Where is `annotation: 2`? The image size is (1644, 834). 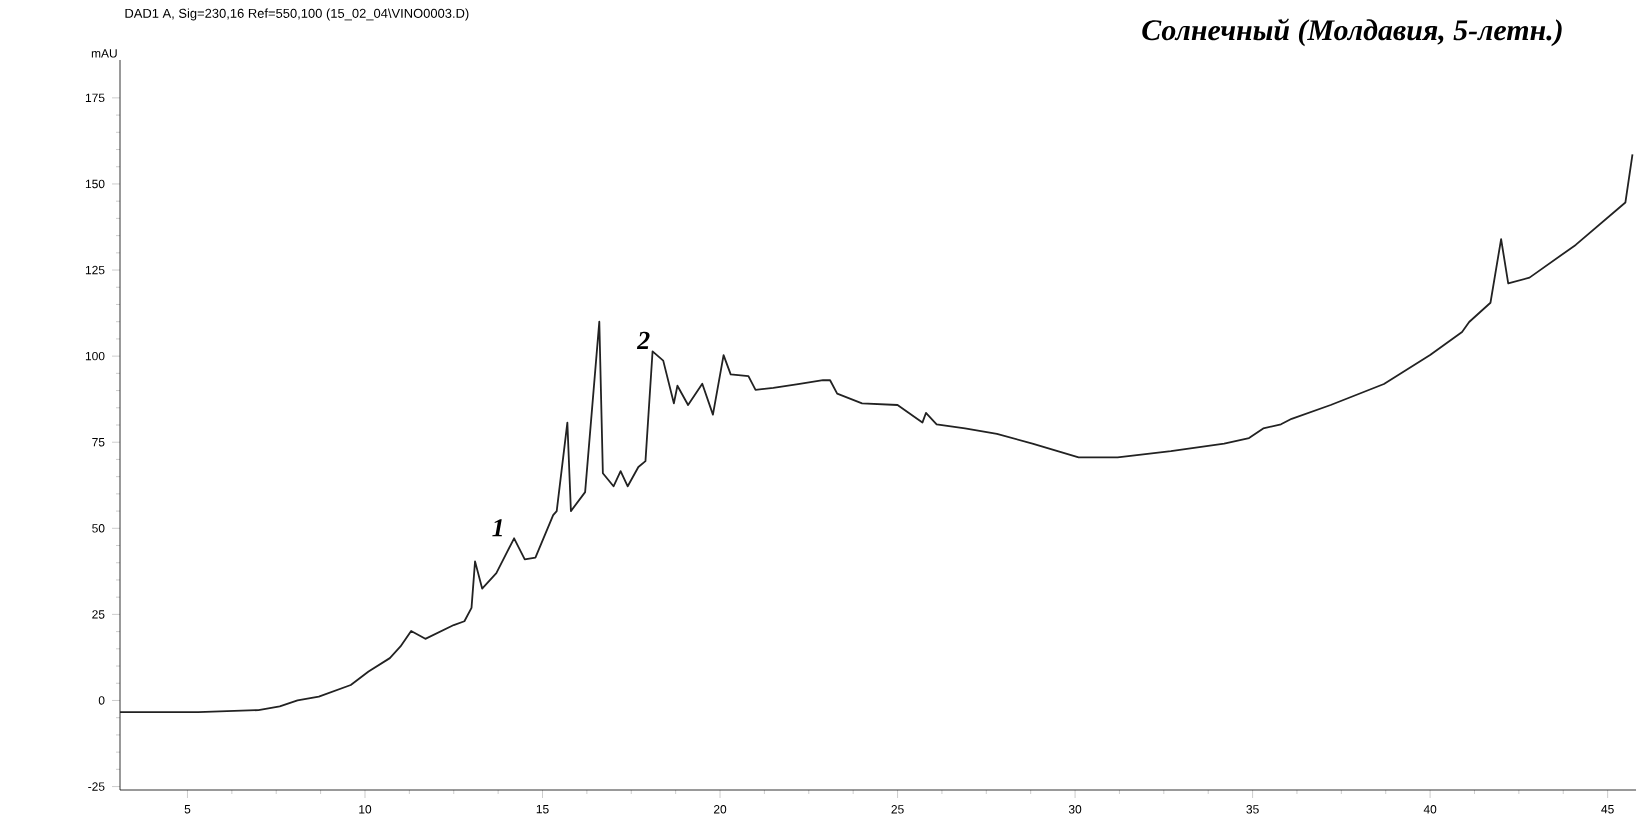
annotation: 2 is located at coordinates (643, 340).